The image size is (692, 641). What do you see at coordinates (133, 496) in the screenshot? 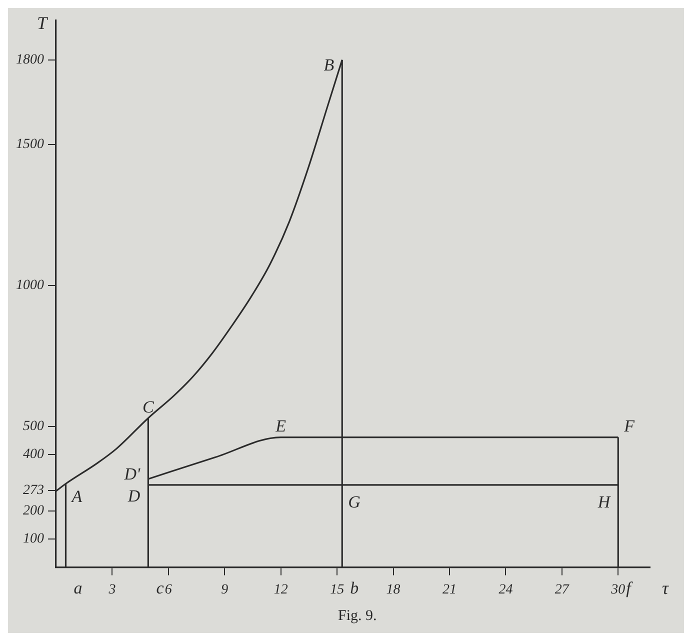
I see `annotation: D` at bounding box center [133, 496].